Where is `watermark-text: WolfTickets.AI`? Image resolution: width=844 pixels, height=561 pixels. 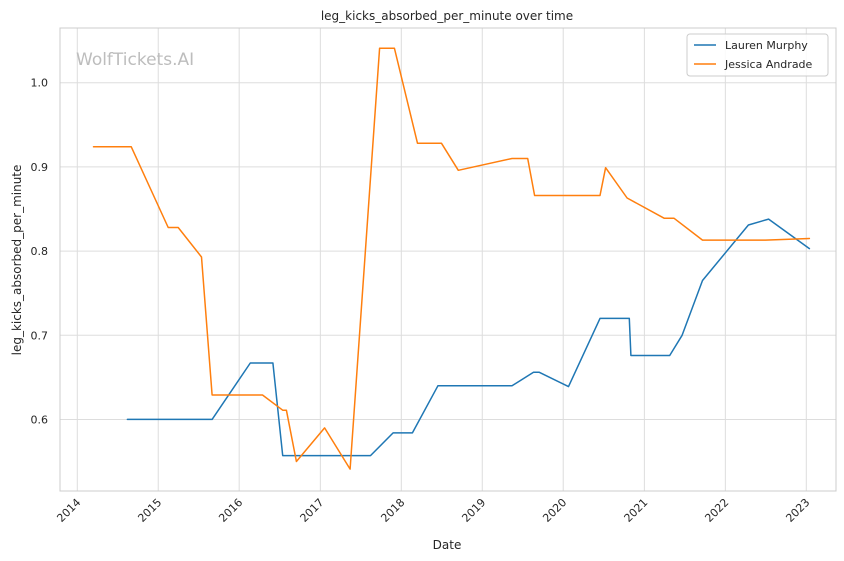
watermark-text: WolfTickets.AI is located at coordinates (135, 60).